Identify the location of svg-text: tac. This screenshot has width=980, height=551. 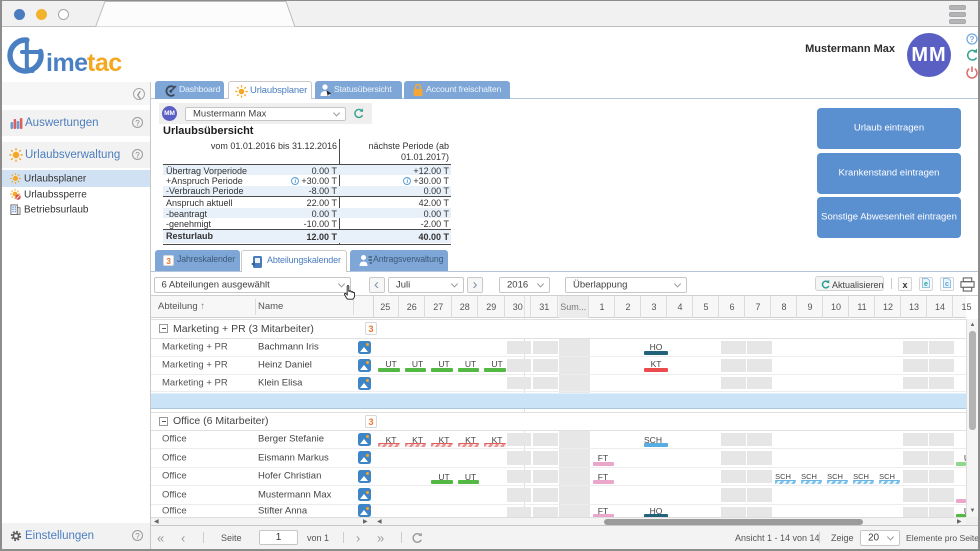
(104, 63).